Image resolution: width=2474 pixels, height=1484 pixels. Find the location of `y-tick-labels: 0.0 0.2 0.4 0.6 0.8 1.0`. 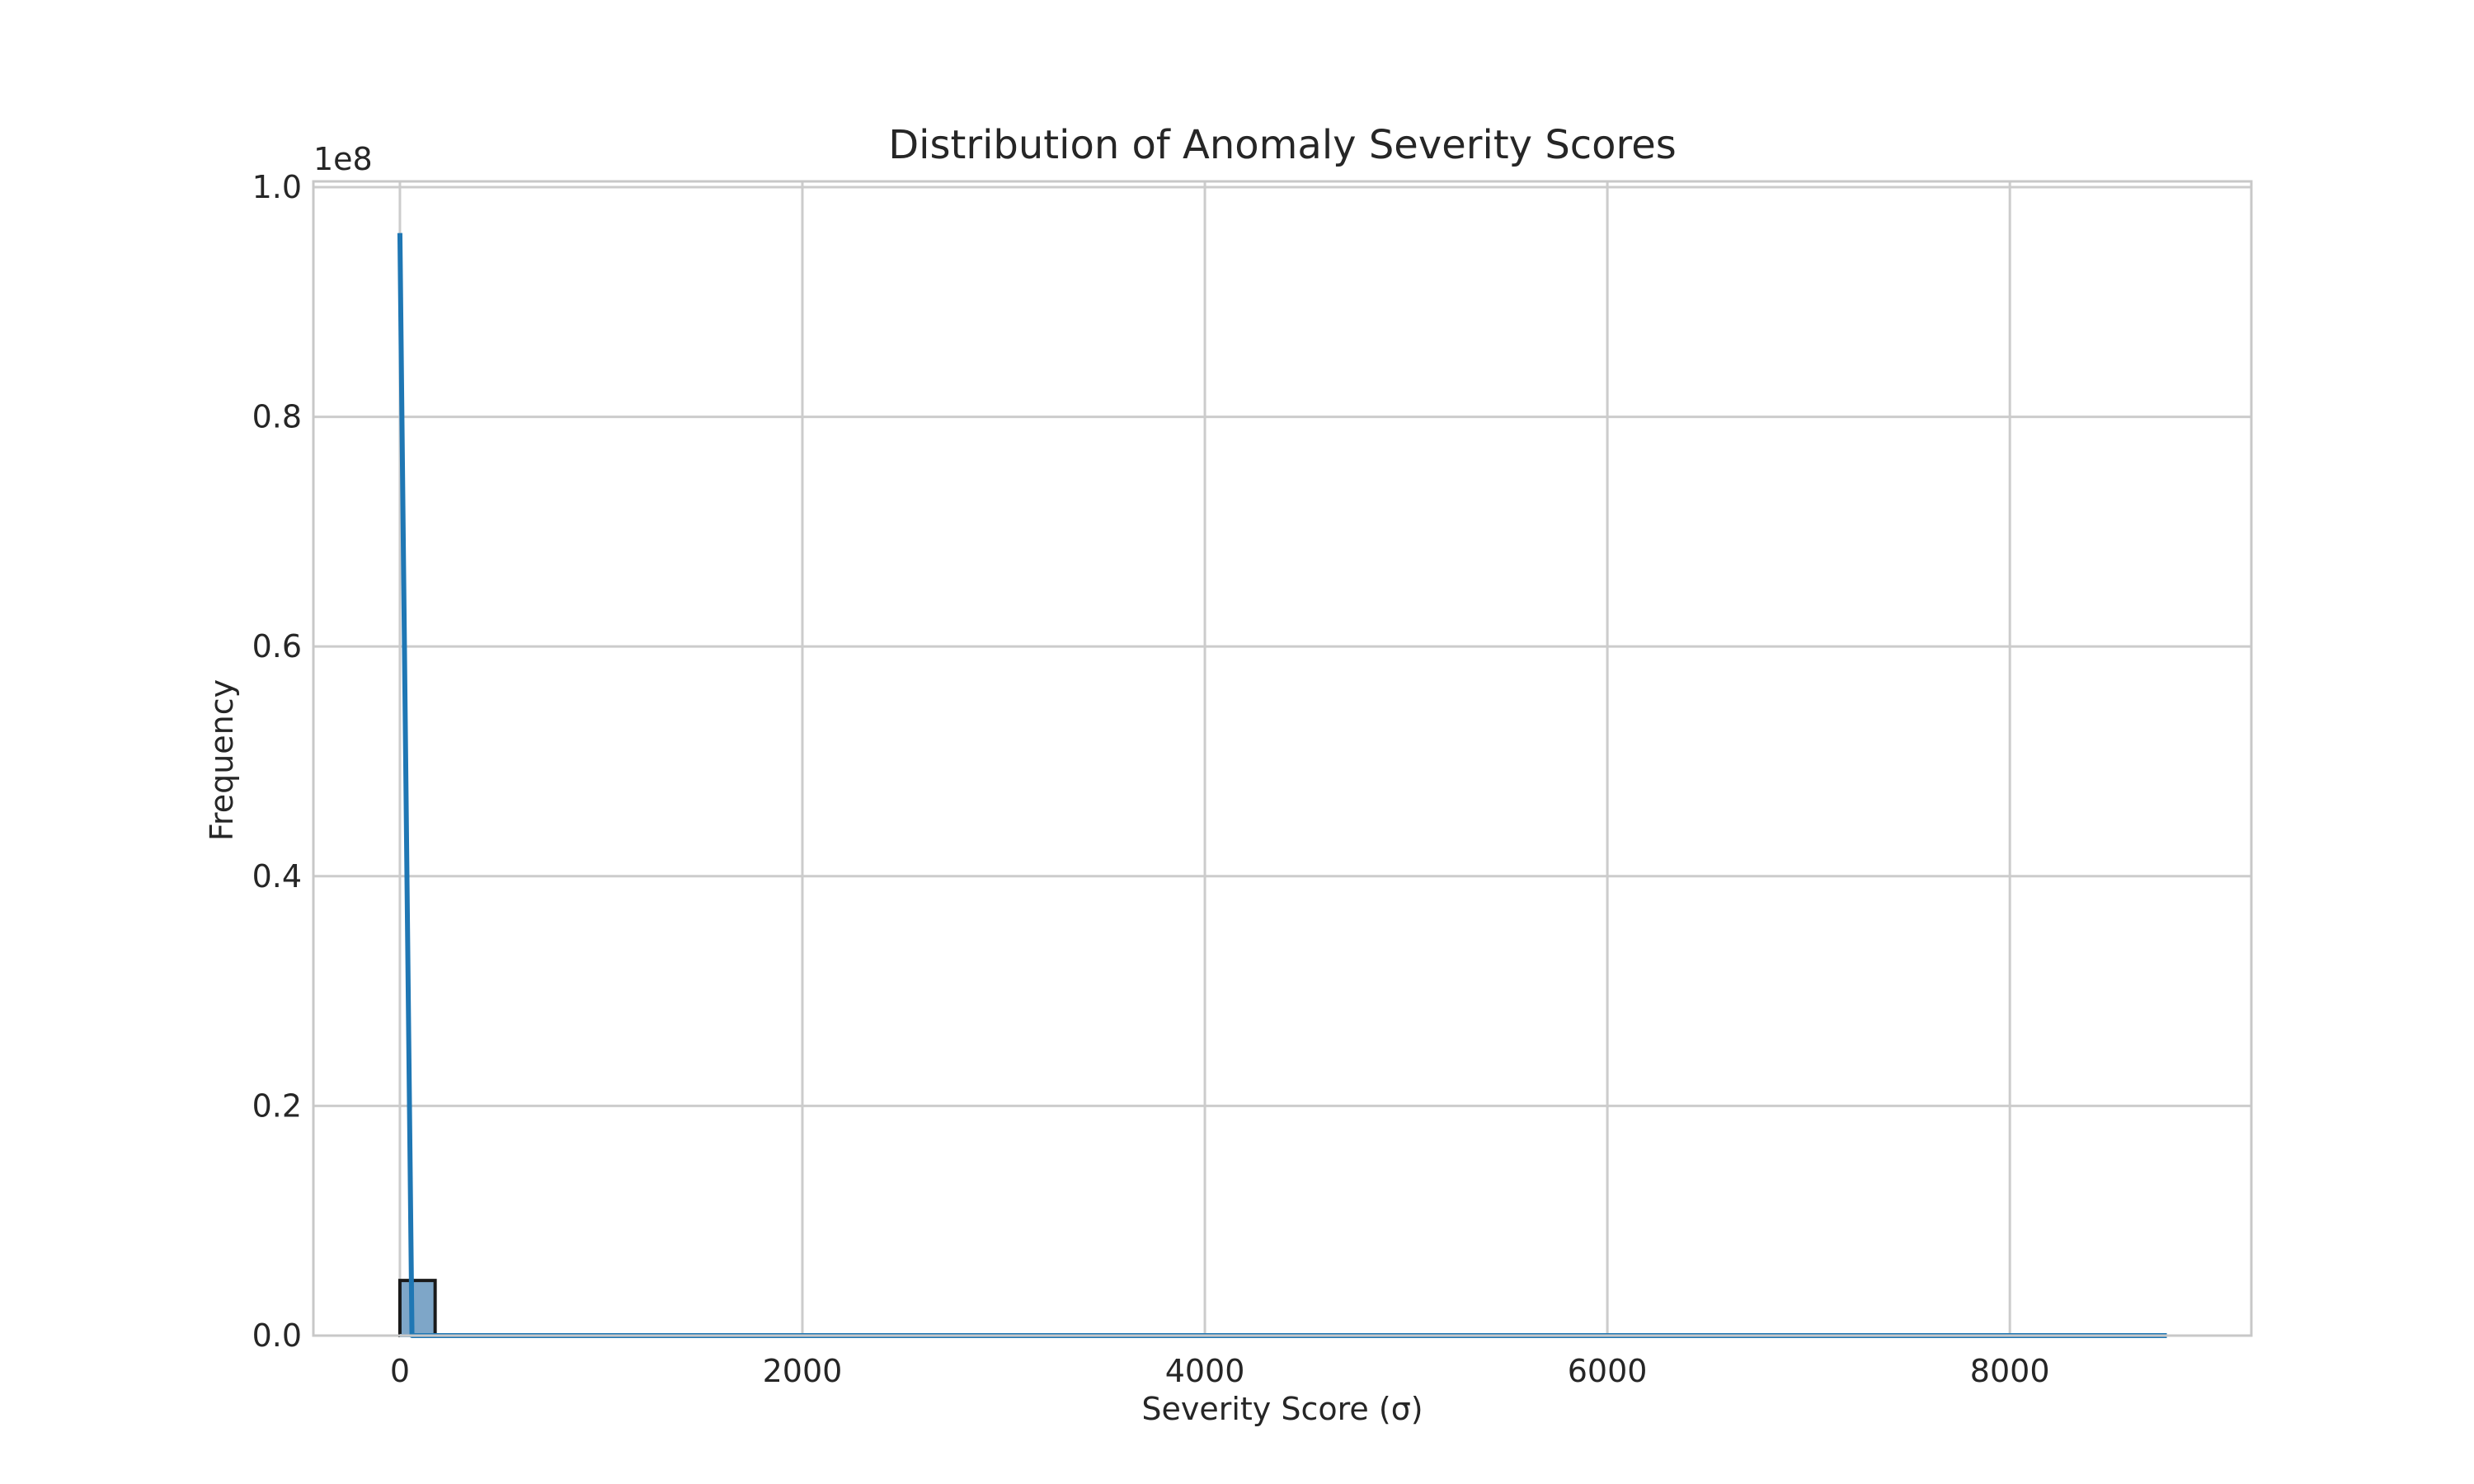

y-tick-labels: 0.0 0.2 0.4 0.6 0.8 1.0 is located at coordinates (277, 761).